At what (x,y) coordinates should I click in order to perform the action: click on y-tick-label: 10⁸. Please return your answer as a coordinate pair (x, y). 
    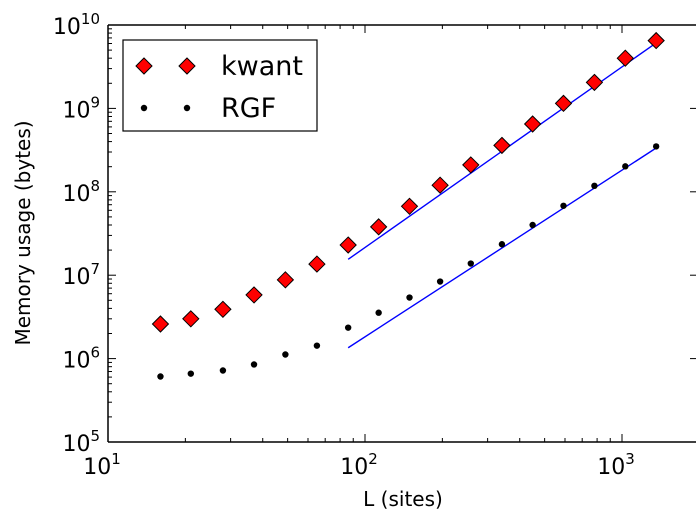
    Looking at the image, I should click on (81, 192).